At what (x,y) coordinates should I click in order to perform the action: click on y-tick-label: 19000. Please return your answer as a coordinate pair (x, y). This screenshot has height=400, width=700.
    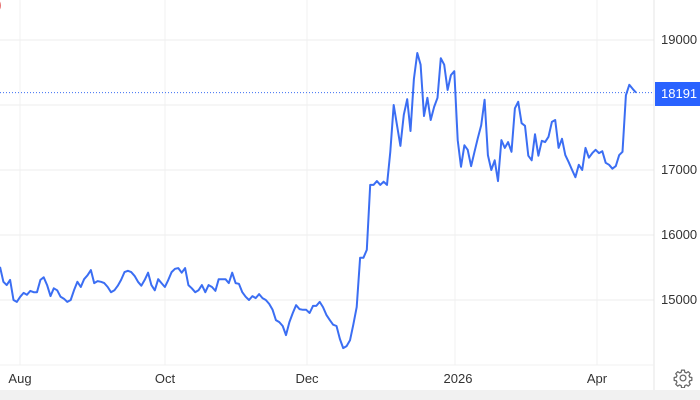
    Looking at the image, I should click on (679, 39).